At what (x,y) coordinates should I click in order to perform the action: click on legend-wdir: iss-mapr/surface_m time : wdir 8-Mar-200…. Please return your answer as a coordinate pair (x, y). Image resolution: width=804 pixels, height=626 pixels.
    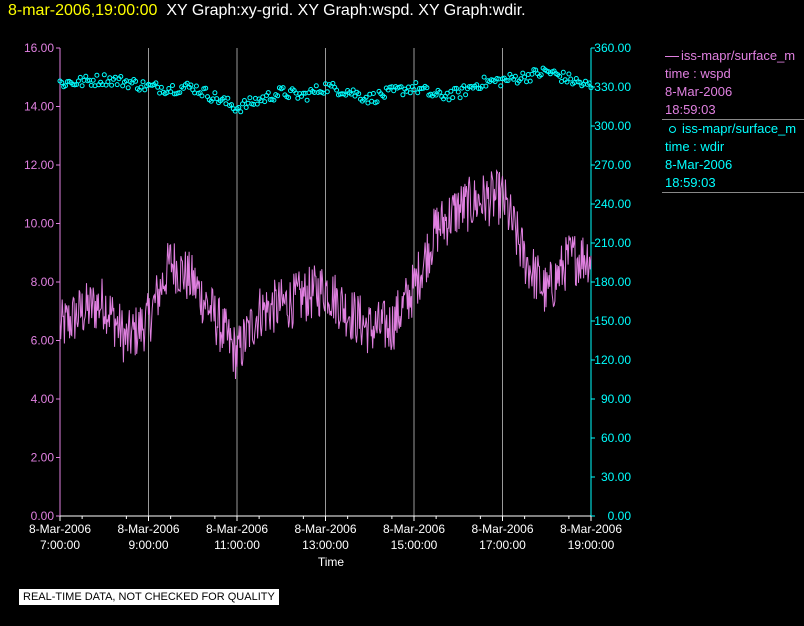
    Looking at the image, I should click on (733, 156).